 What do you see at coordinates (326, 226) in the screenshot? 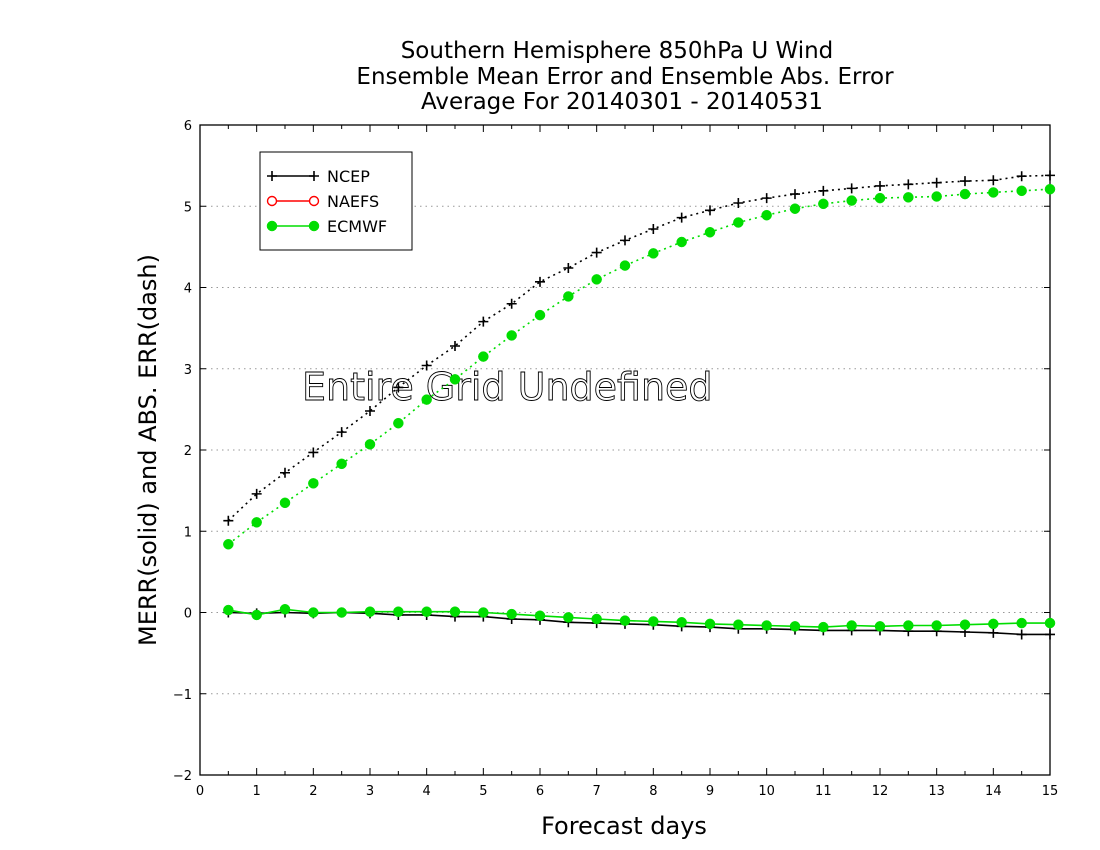
I see `legend-item-ecmwf: ECMWF` at bounding box center [326, 226].